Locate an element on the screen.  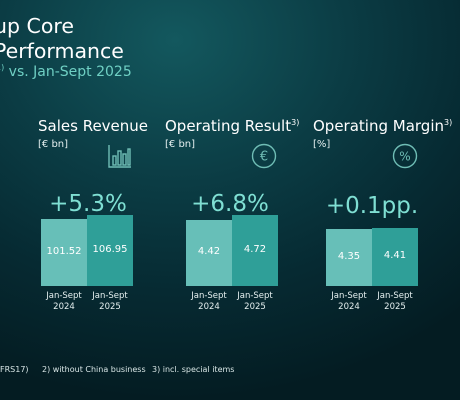
operating-margin-unit: [%] is located at coordinates (322, 144).